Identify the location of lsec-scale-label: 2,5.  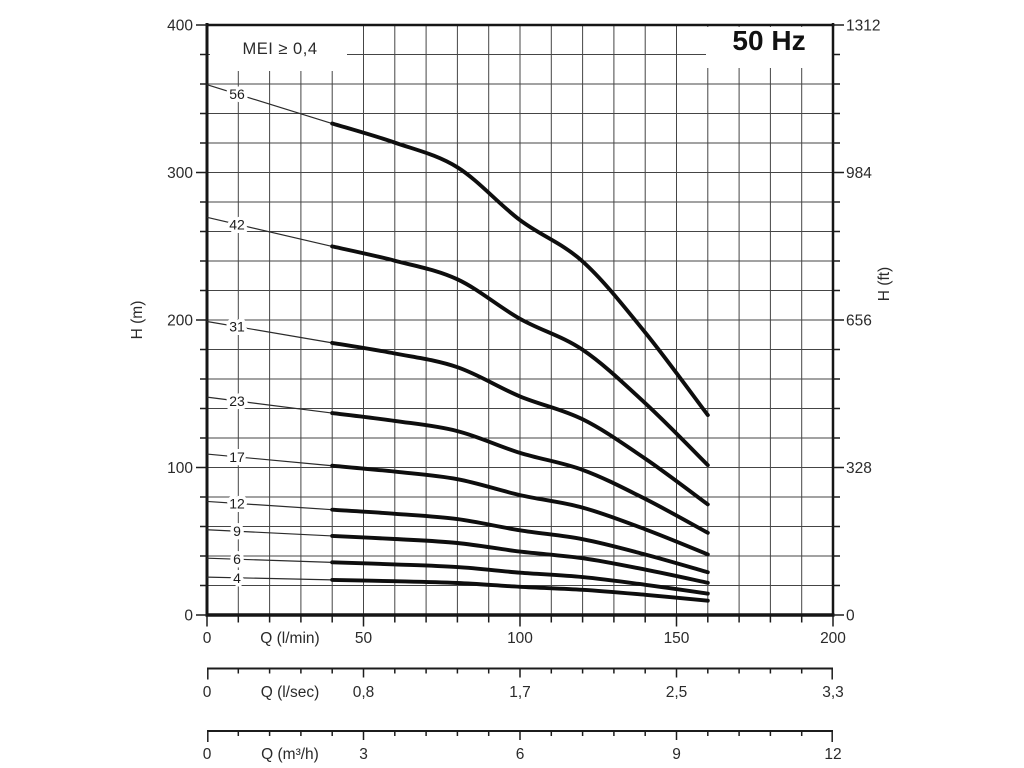
(677, 692).